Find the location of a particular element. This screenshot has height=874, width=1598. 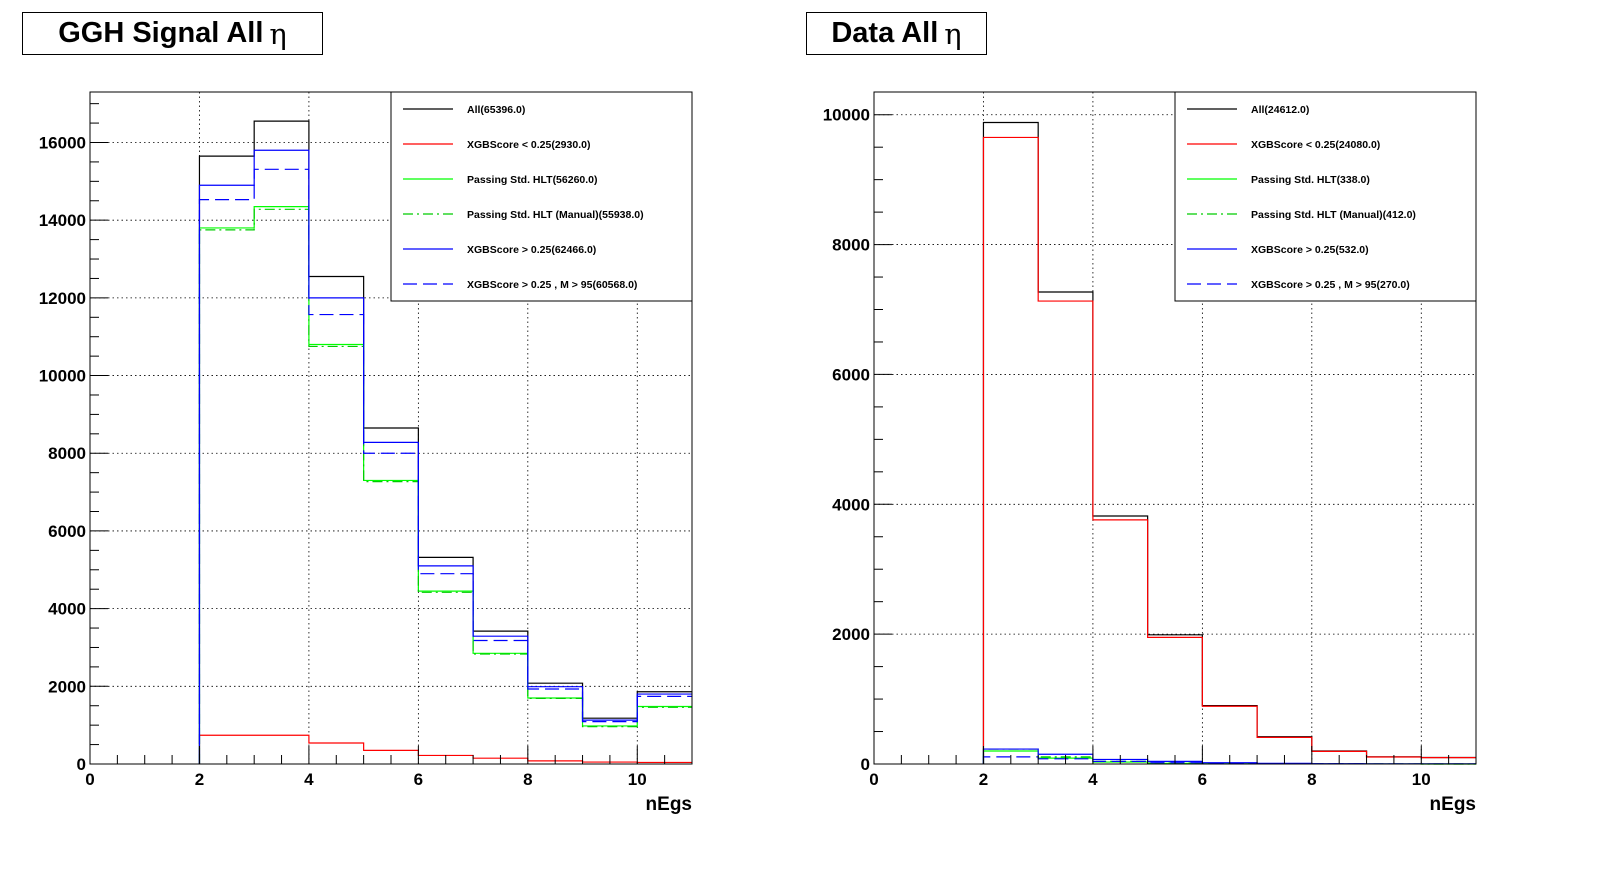

chart-title-data: Data All η is located at coordinates (896, 33).